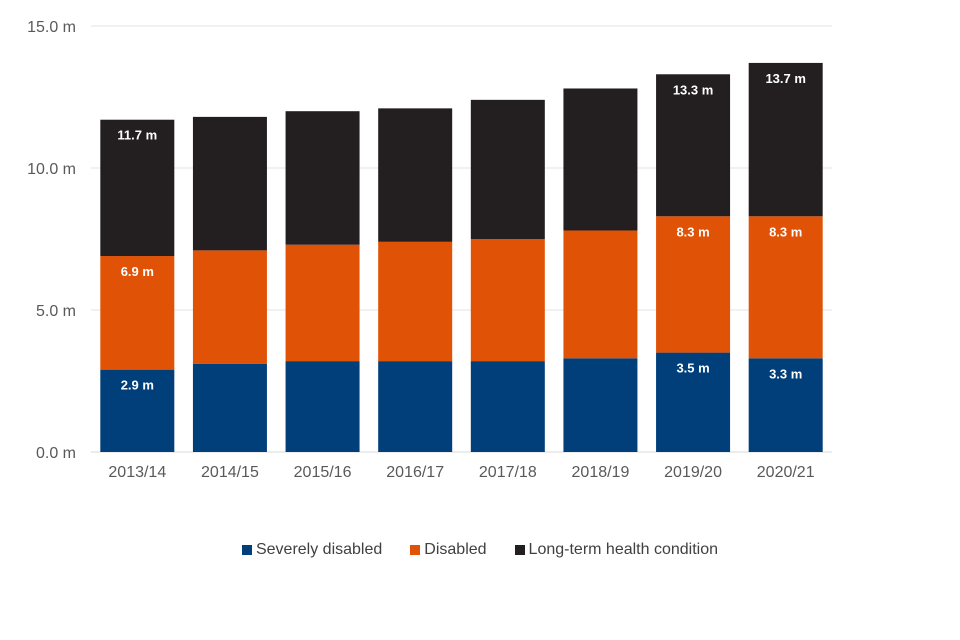 The height and width of the screenshot is (640, 960). I want to click on data-label: 11.7 m, so click(137, 135).